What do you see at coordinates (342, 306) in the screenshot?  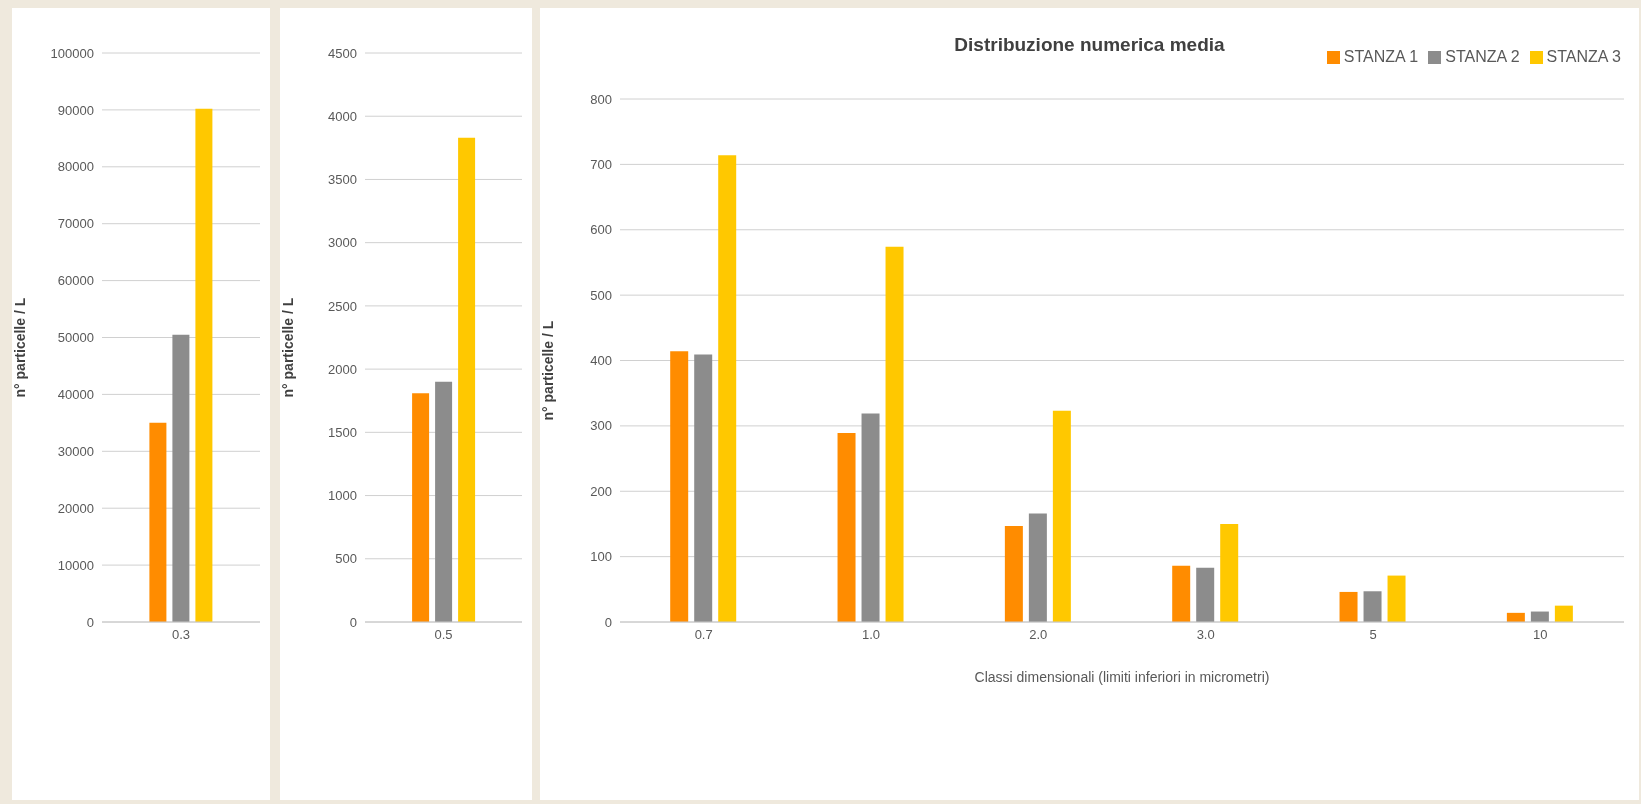 I see `y-tick-label: 2500` at bounding box center [342, 306].